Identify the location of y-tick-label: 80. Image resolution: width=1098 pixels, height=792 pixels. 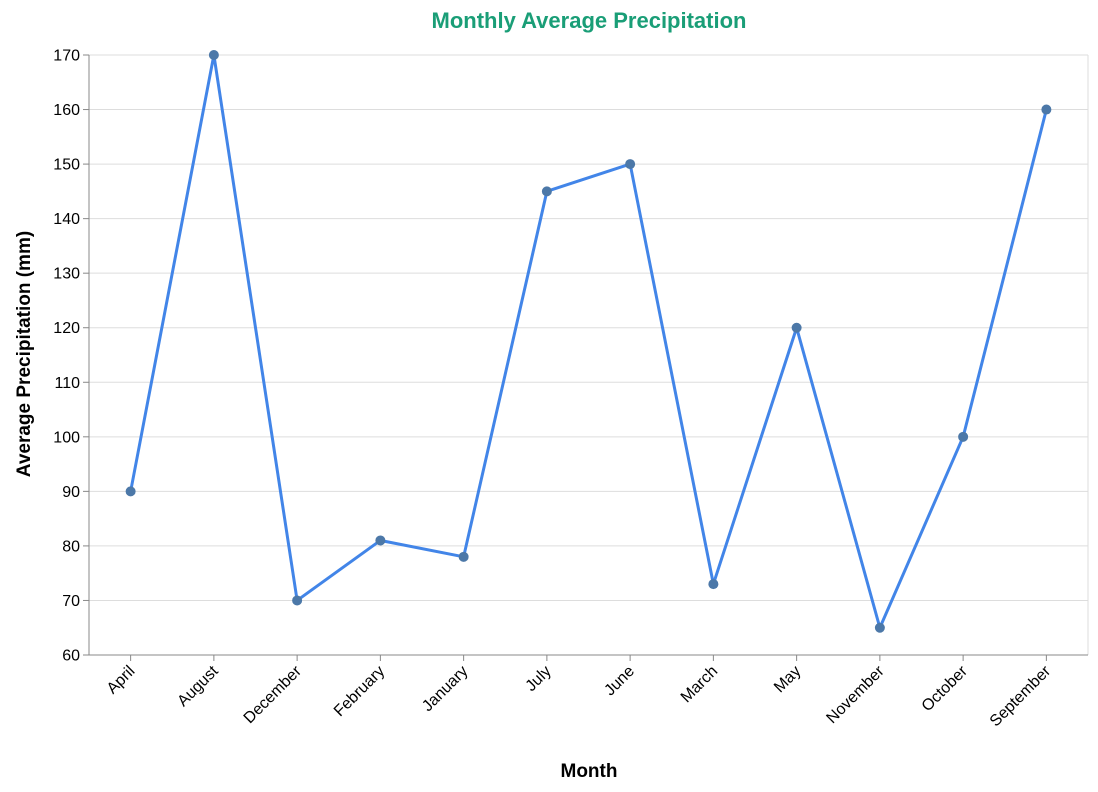
(71, 546).